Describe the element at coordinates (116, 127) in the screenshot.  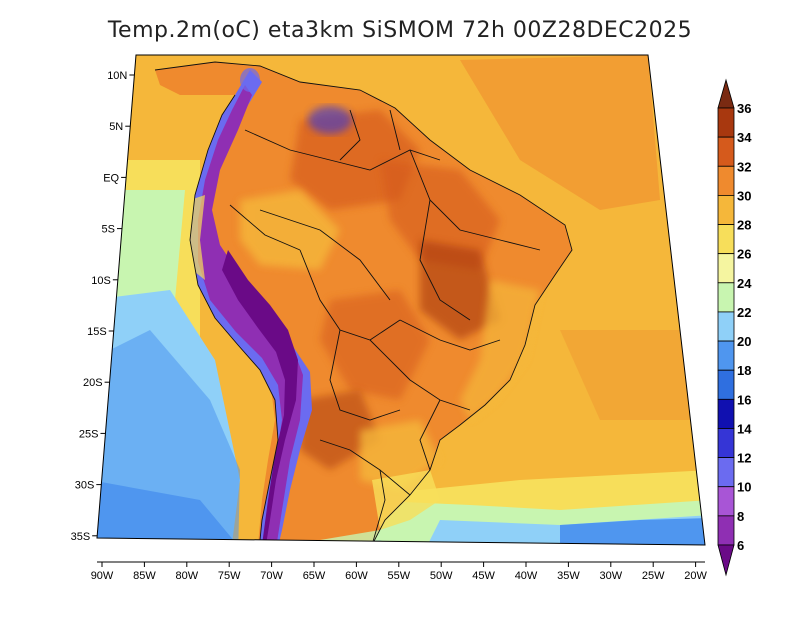
I see `lat-tick-label: 5N` at that location.